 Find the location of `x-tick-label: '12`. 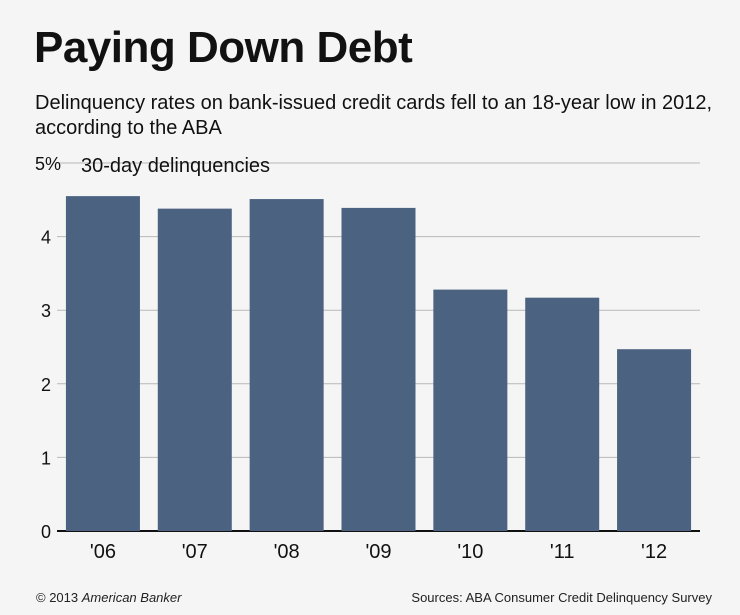

x-tick-label: '12 is located at coordinates (654, 552).